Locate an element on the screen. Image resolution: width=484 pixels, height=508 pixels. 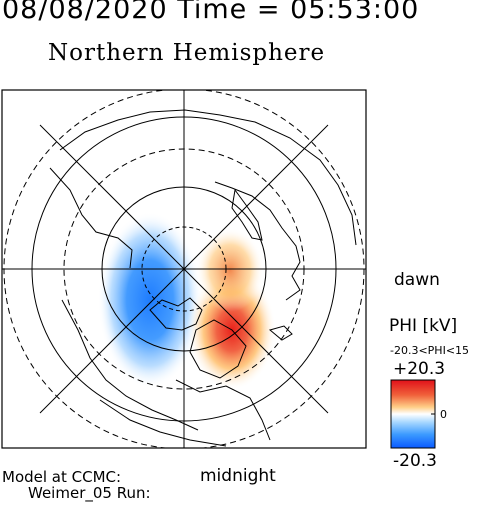
midnight-label: midnight is located at coordinates (238, 476).